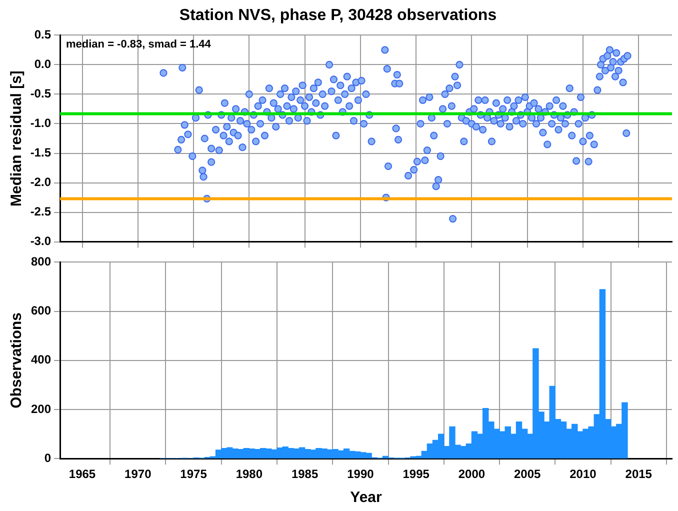  I want to click on y-tick-label: -3.0, so click(41, 241).